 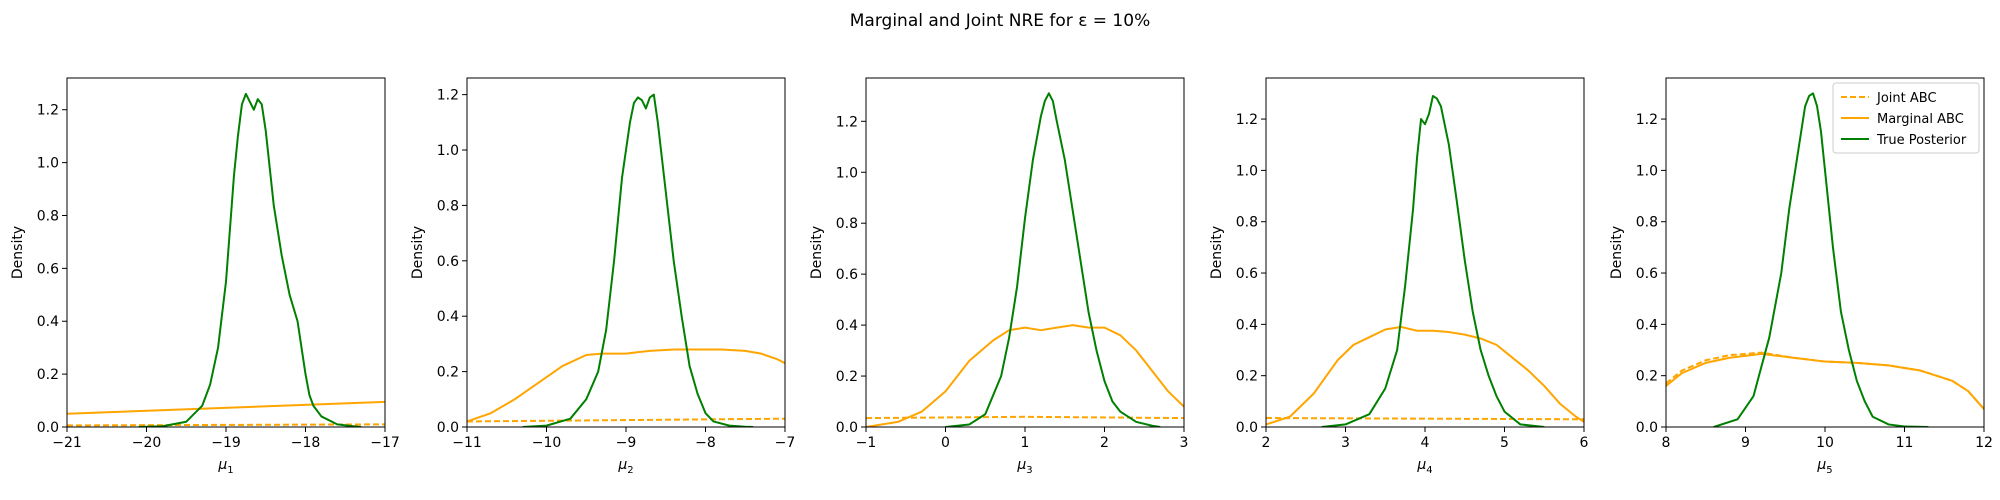 I want to click on x-tick-label: 11, so click(x=1905, y=443).